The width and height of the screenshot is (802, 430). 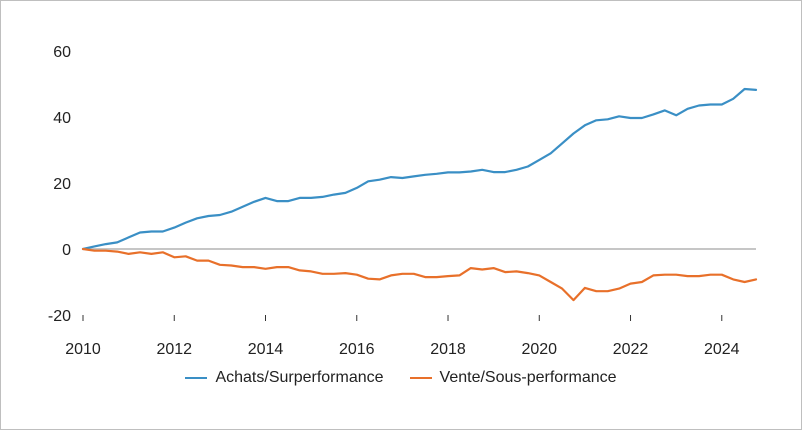 What do you see at coordinates (631, 349) in the screenshot?
I see `x-tick-label: 2022` at bounding box center [631, 349].